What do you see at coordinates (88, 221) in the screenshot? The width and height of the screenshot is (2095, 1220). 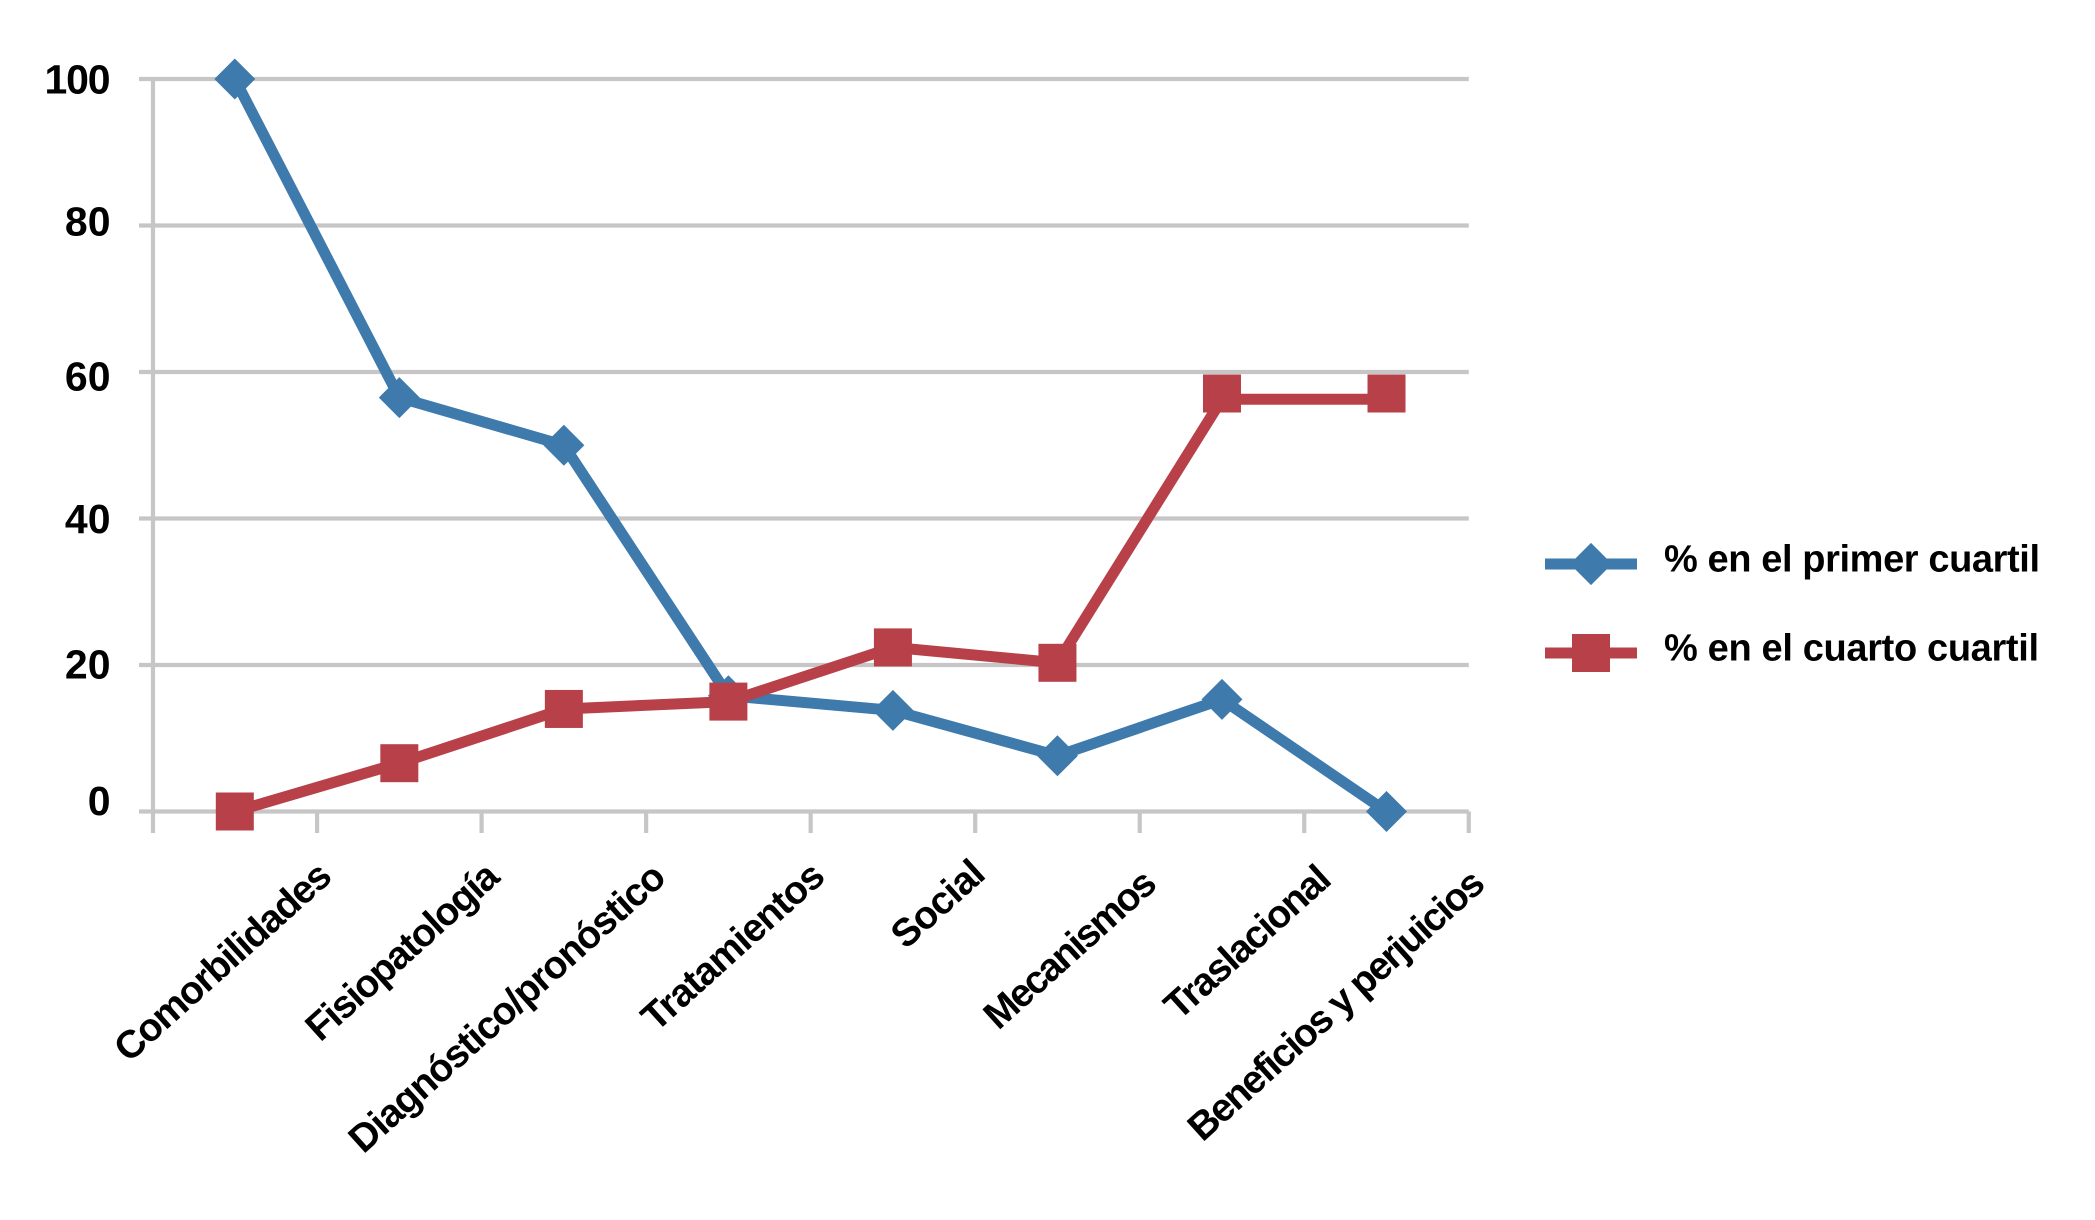 I see `svg-text: 80` at bounding box center [88, 221].